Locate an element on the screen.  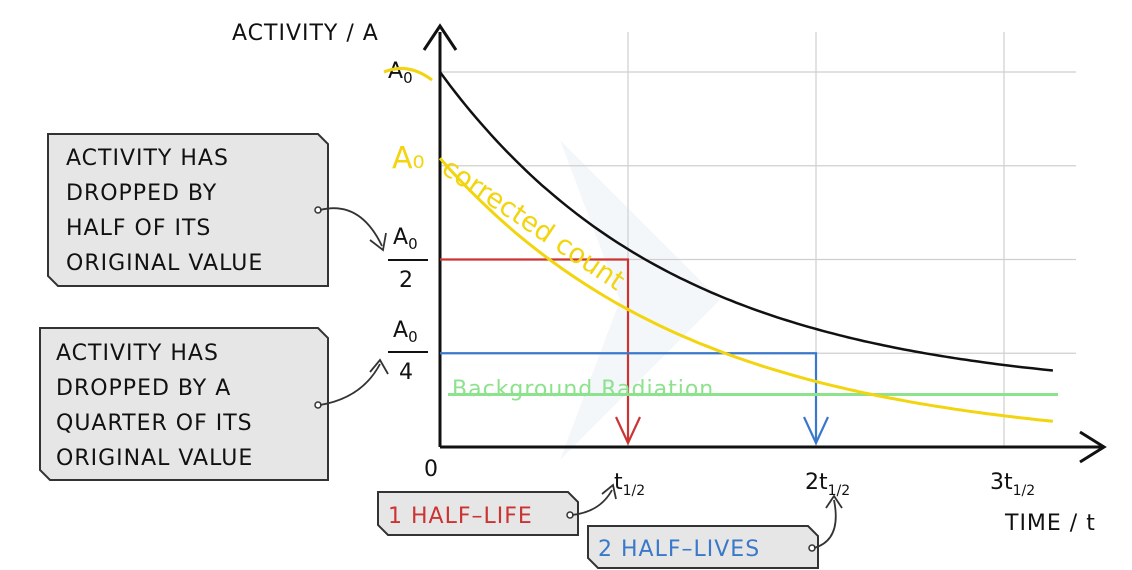
x-tick-3: 3t1/2 is located at coordinates (1012, 484).